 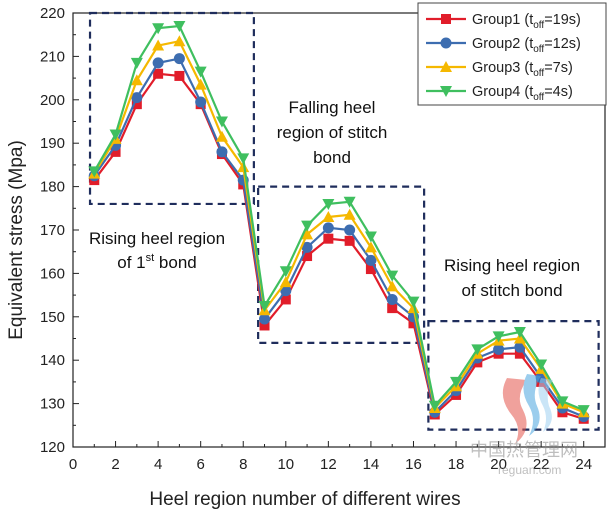 What do you see at coordinates (524, 425) in the screenshot?
I see `watermark: 中国热管理网 reguan.com` at bounding box center [524, 425].